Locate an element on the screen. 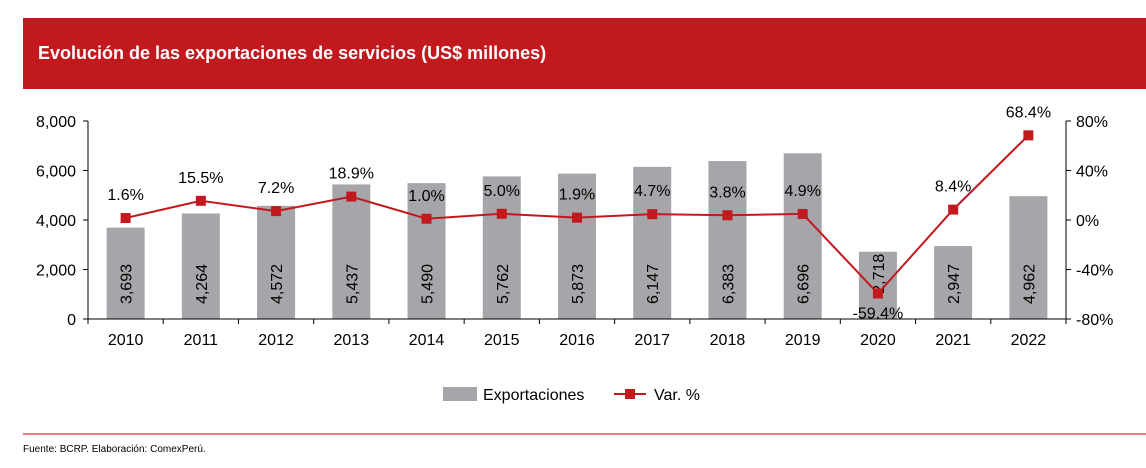 The image size is (1146, 468). bar-value-label-2016: 5,873 is located at coordinates (578, 284).